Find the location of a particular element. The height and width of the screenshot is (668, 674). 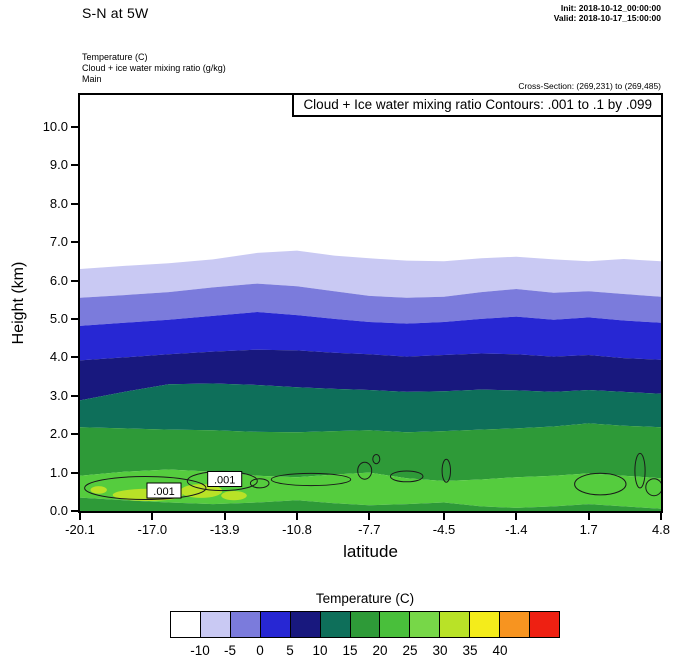

colorbar-title: Temperature (C) is located at coordinates (365, 598).